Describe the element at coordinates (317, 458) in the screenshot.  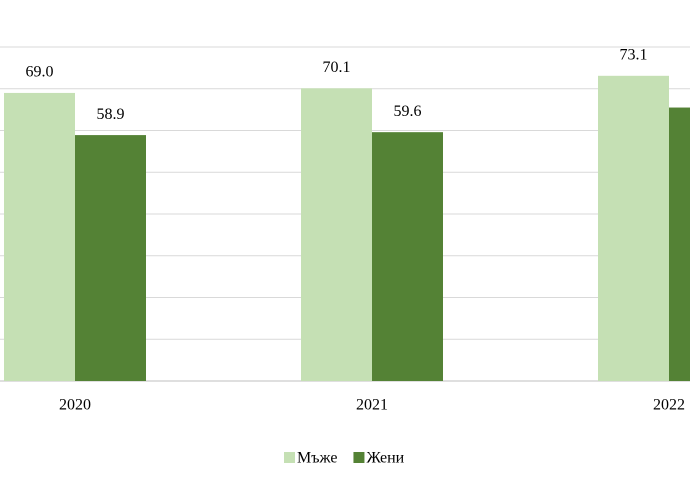
I see `legend-label: Мъже` at that location.